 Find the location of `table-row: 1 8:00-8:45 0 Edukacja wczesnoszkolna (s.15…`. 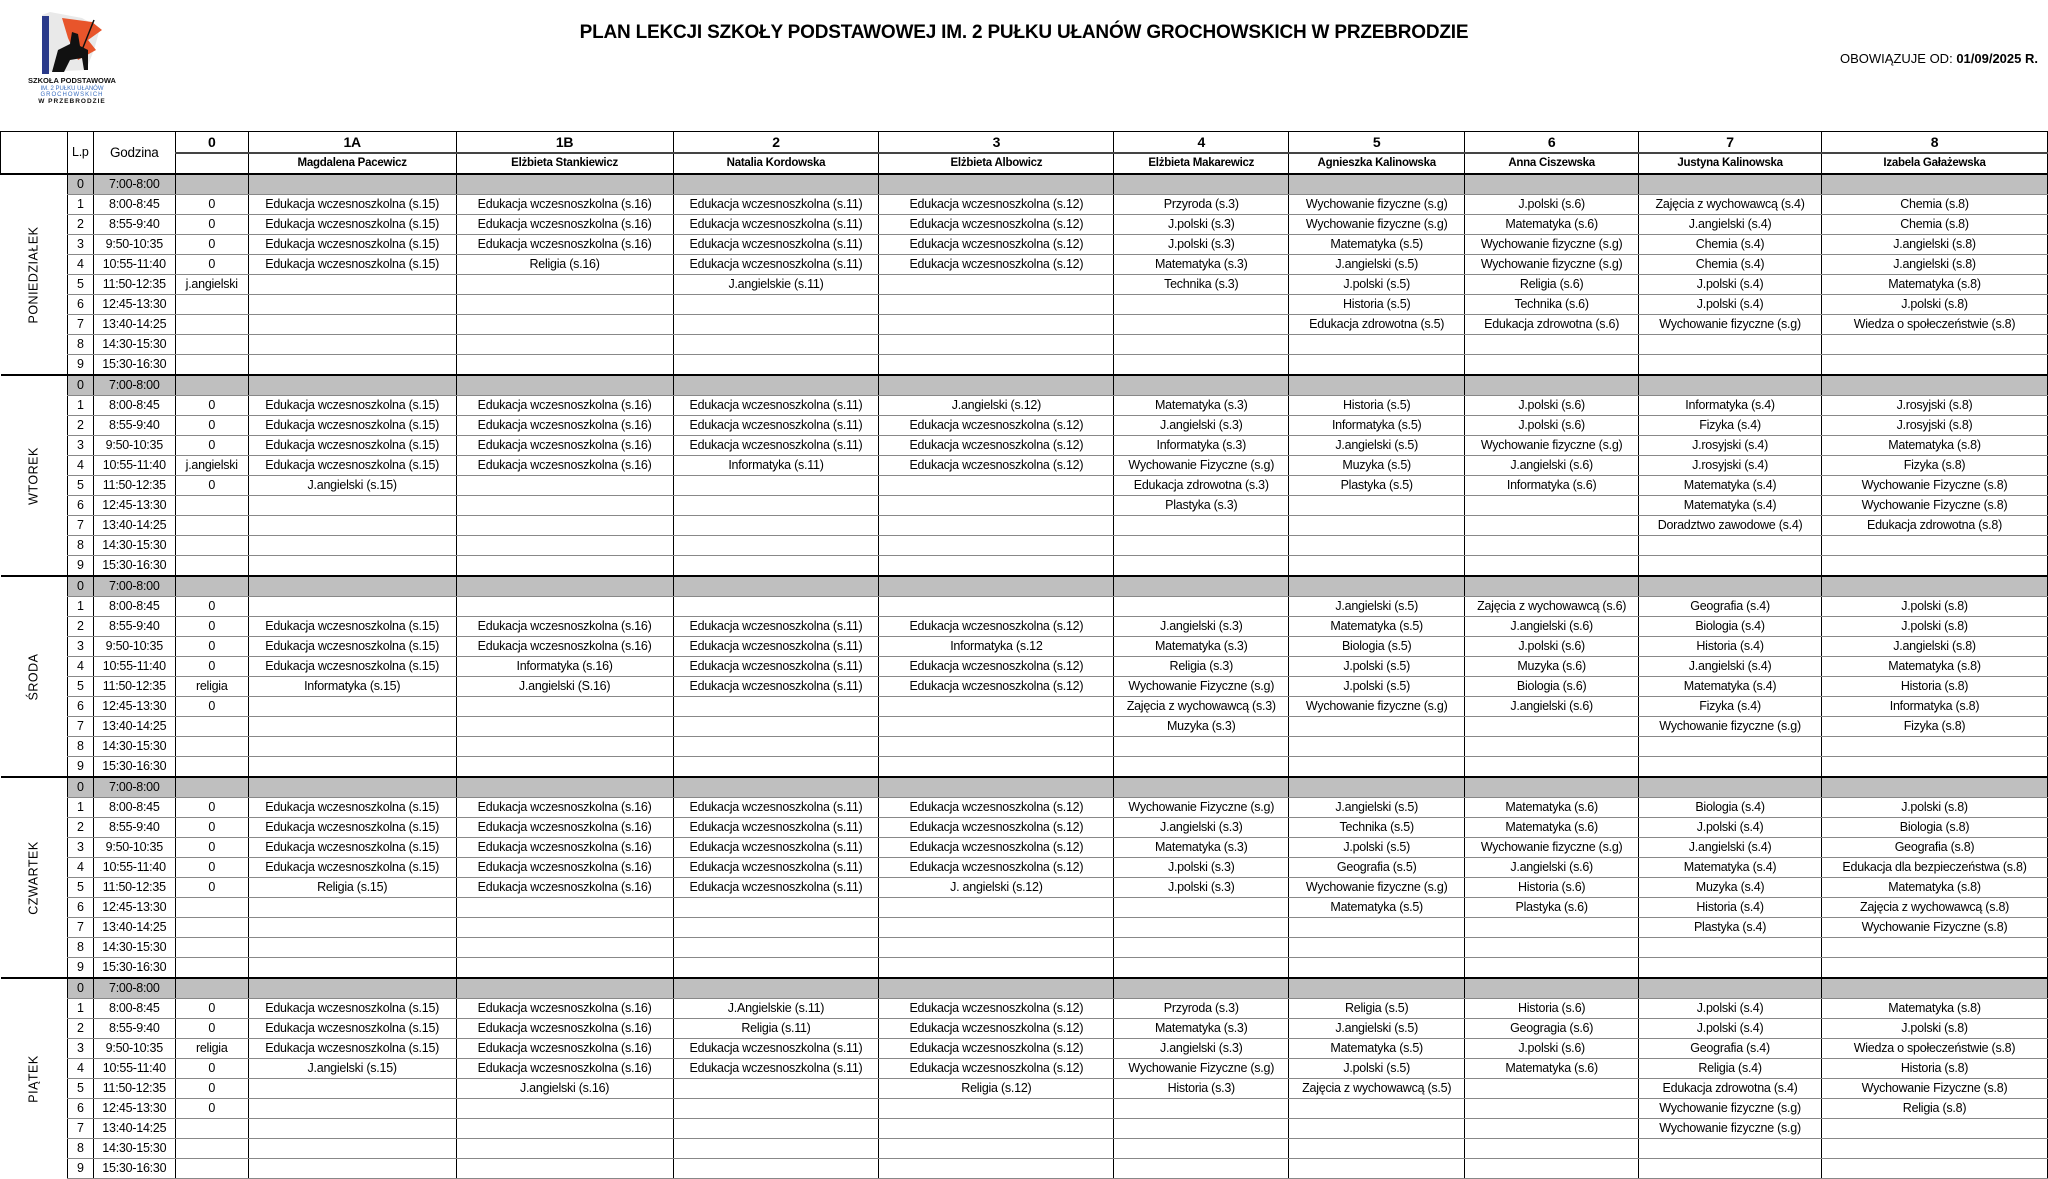

table-row: 1 8:00-8:45 0 Edukacja wczesnoszkolna (s.15… is located at coordinates (1024, 1008).